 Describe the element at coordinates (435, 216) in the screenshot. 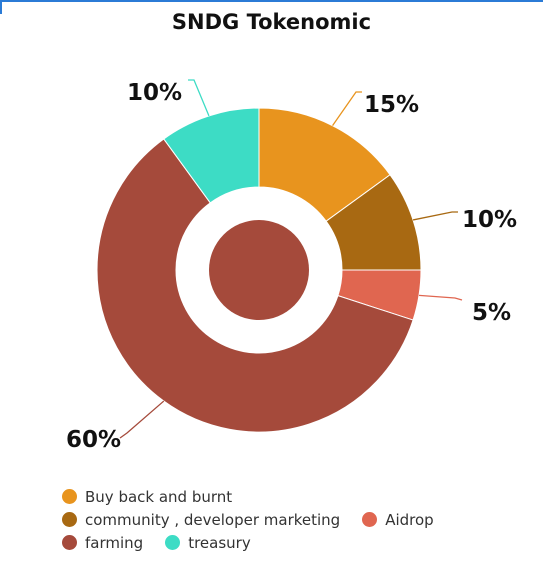

I see `leader-line-community` at that location.